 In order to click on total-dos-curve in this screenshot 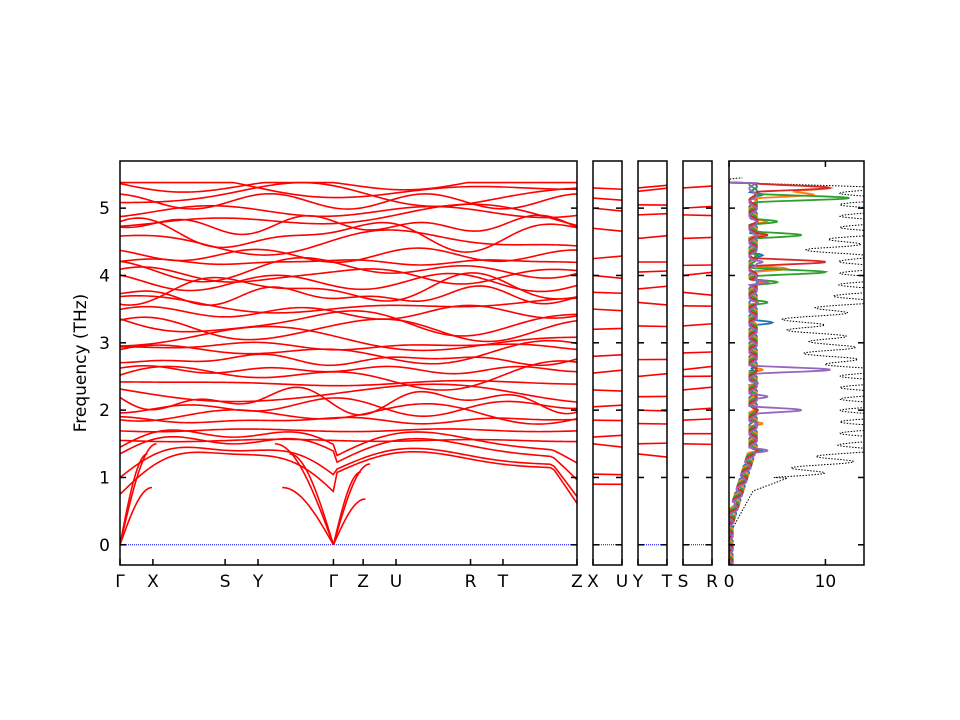, I will do `click(796, 371)`.